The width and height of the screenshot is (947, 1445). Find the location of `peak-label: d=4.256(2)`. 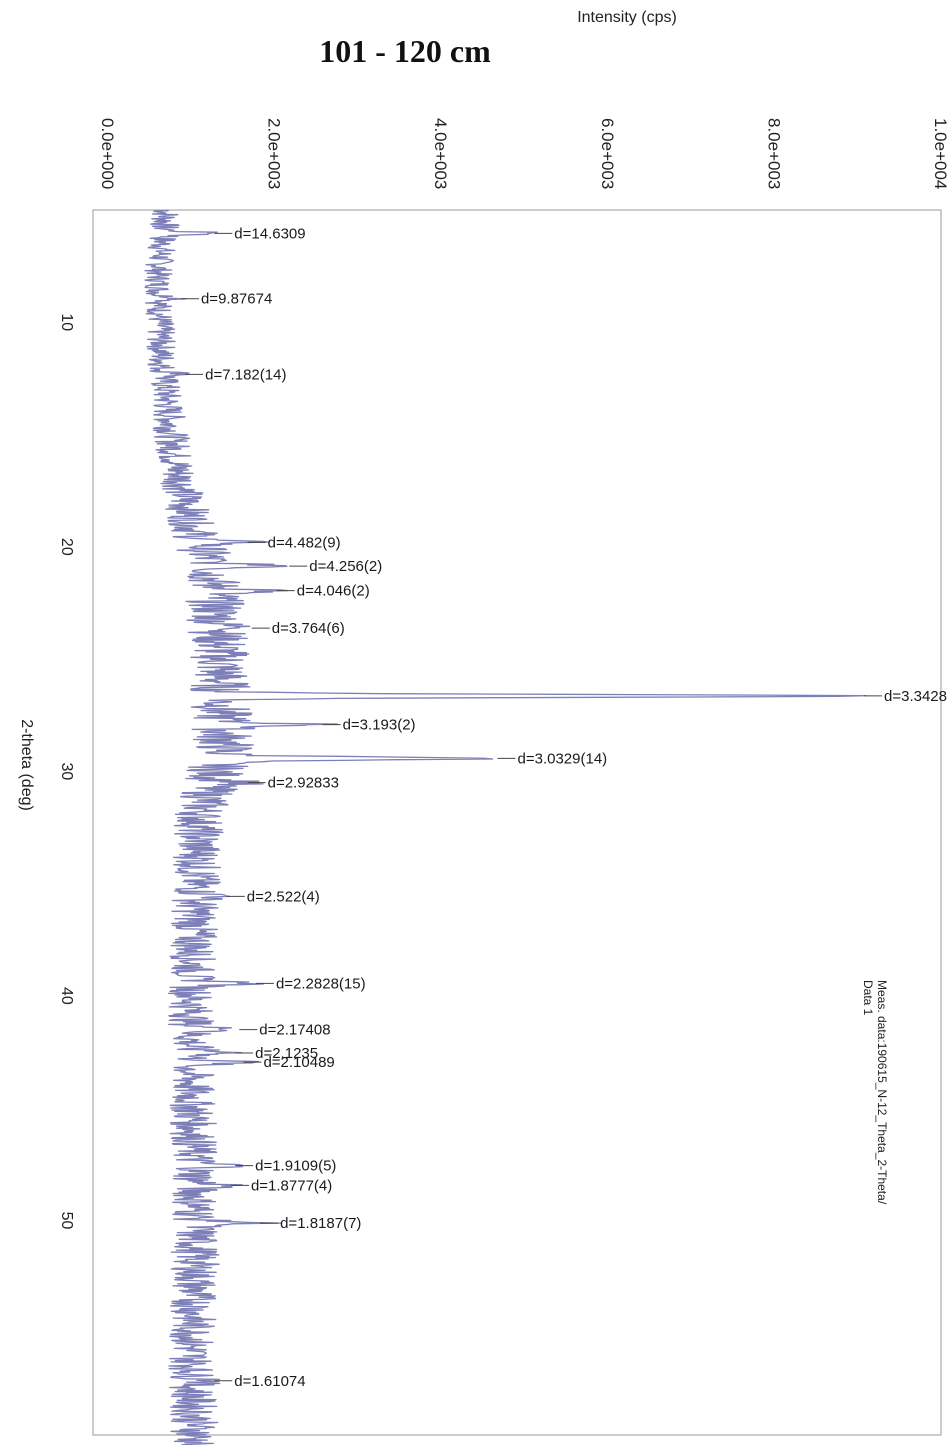

peak-label: d=4.256(2) is located at coordinates (345, 566).